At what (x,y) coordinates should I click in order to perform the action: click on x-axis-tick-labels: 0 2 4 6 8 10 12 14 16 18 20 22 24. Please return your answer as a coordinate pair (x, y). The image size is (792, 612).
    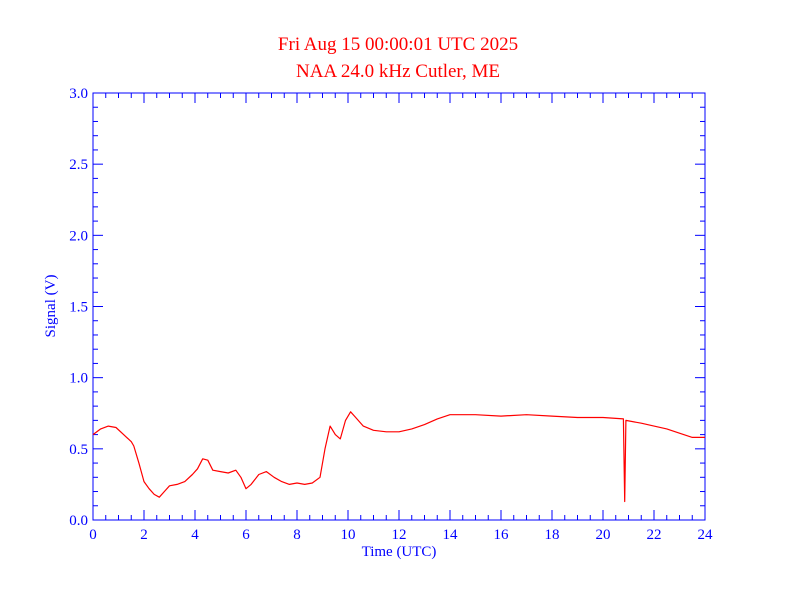
    Looking at the image, I should click on (401, 535).